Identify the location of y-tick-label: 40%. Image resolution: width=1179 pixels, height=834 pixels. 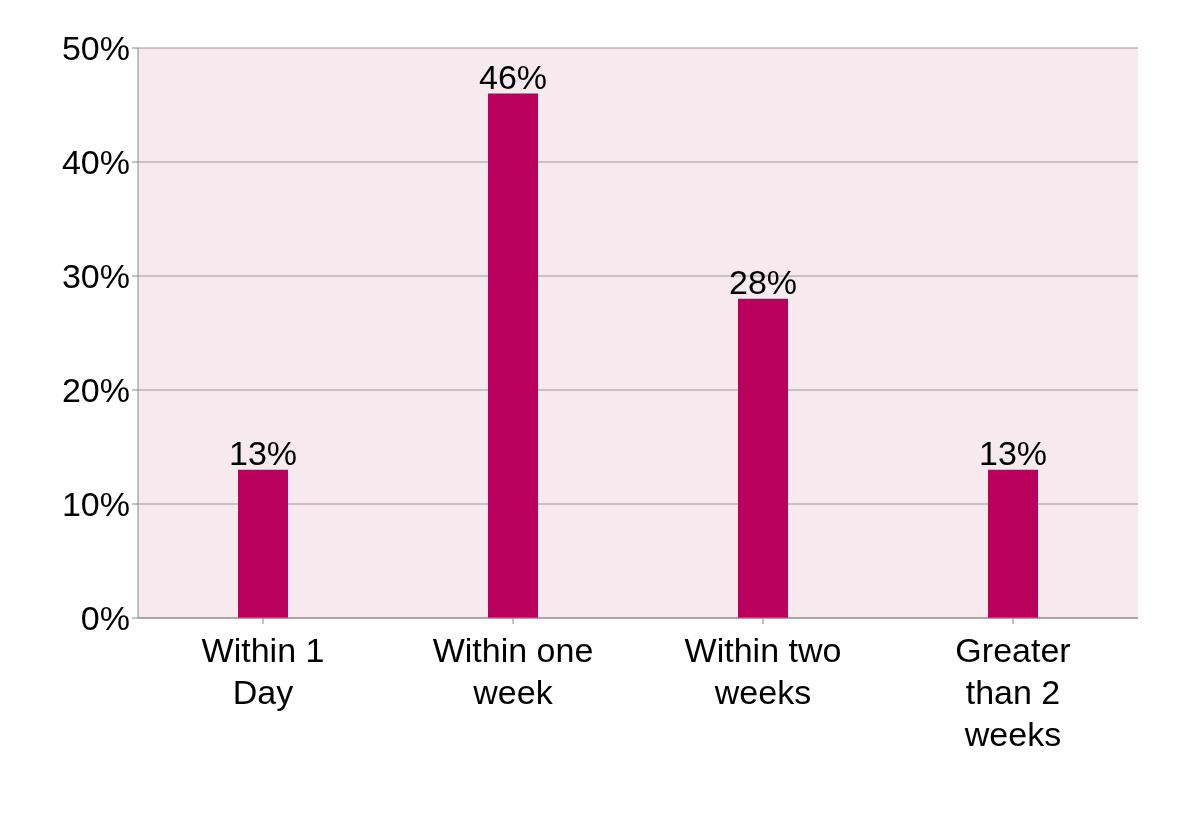
(95, 162).